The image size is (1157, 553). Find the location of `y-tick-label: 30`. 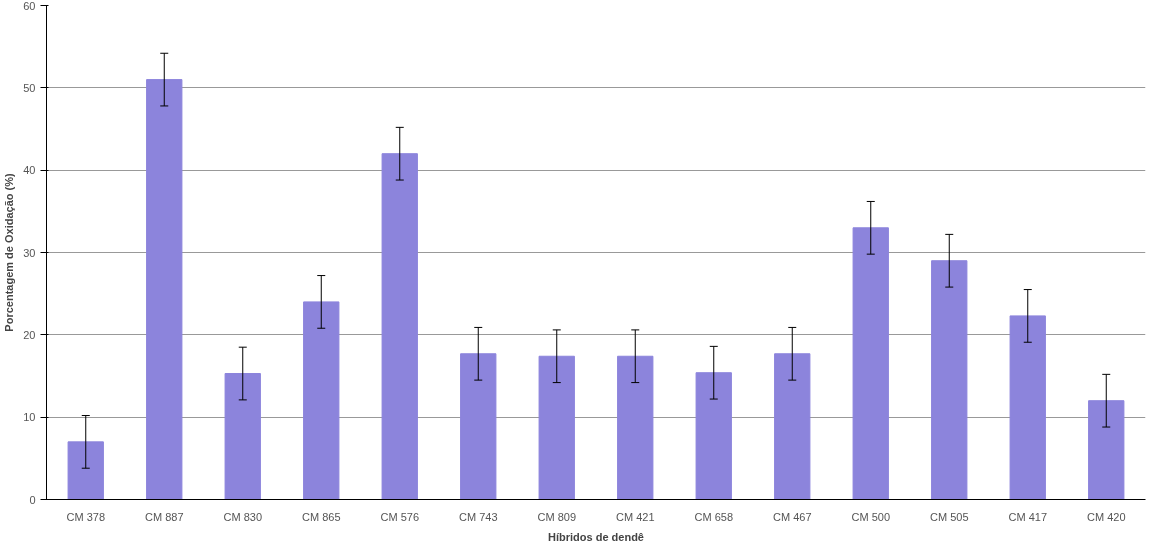

y-tick-label: 30 is located at coordinates (29, 252).